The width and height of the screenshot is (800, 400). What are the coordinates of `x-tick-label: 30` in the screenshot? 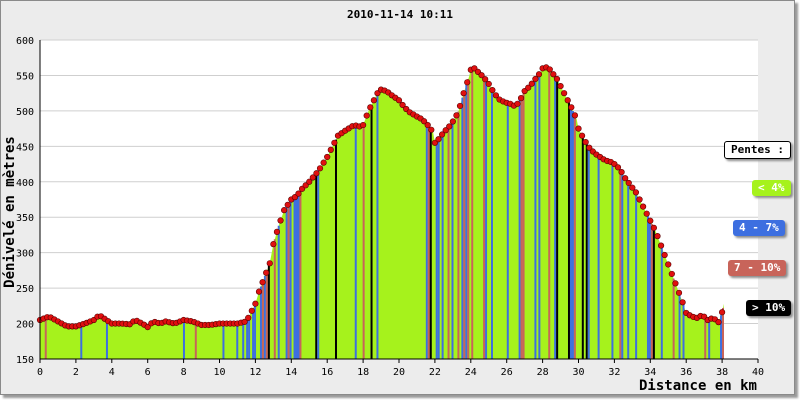 It's located at (578, 372).